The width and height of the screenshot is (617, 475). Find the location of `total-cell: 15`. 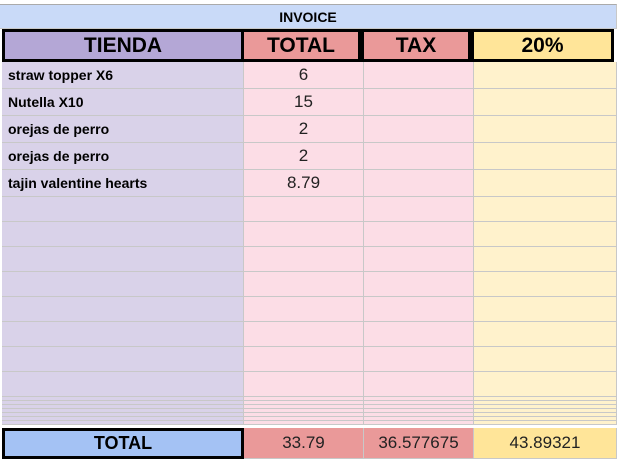

total-cell: 15 is located at coordinates (304, 102).